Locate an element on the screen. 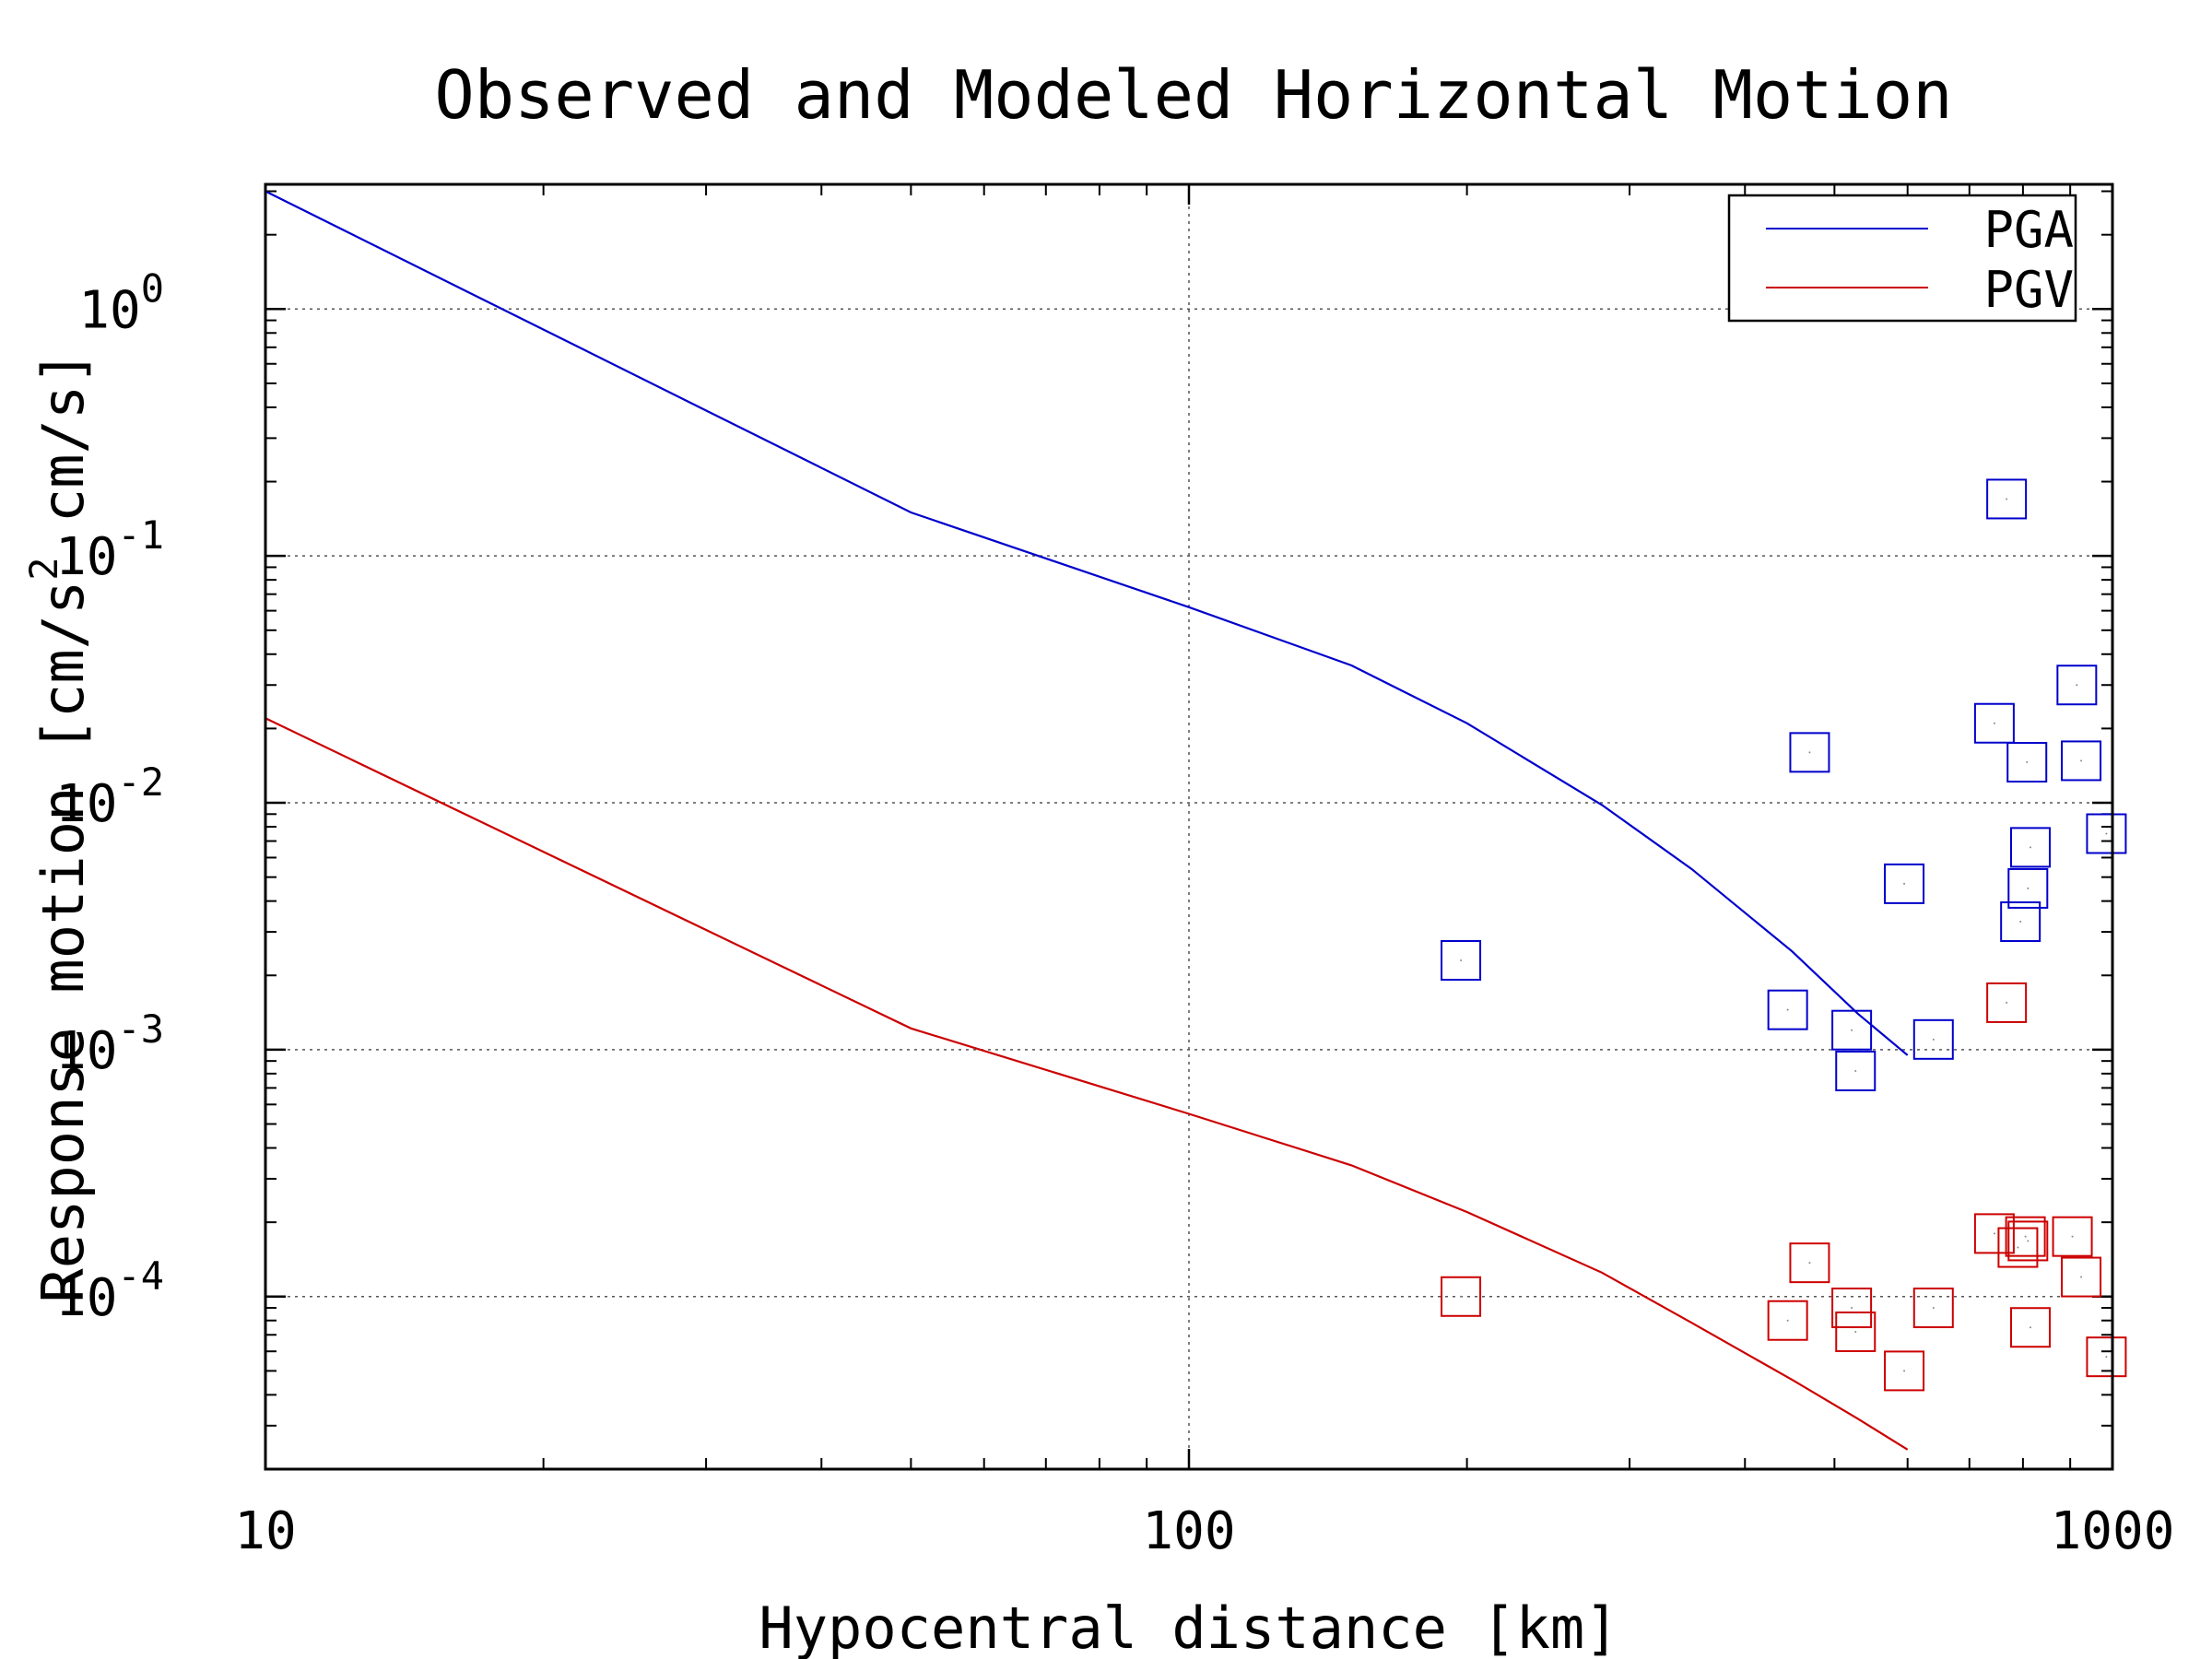 The image size is (2212, 1659). y-tick-label: 10⁰ is located at coordinates (121, 302).